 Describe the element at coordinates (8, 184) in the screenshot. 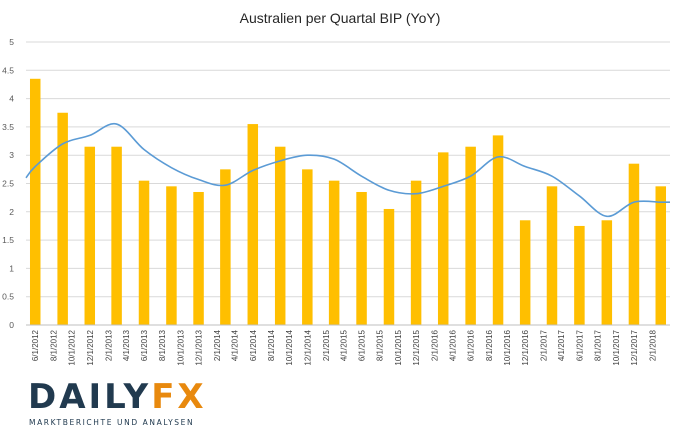

I see `y-tick-label: 2.5` at that location.